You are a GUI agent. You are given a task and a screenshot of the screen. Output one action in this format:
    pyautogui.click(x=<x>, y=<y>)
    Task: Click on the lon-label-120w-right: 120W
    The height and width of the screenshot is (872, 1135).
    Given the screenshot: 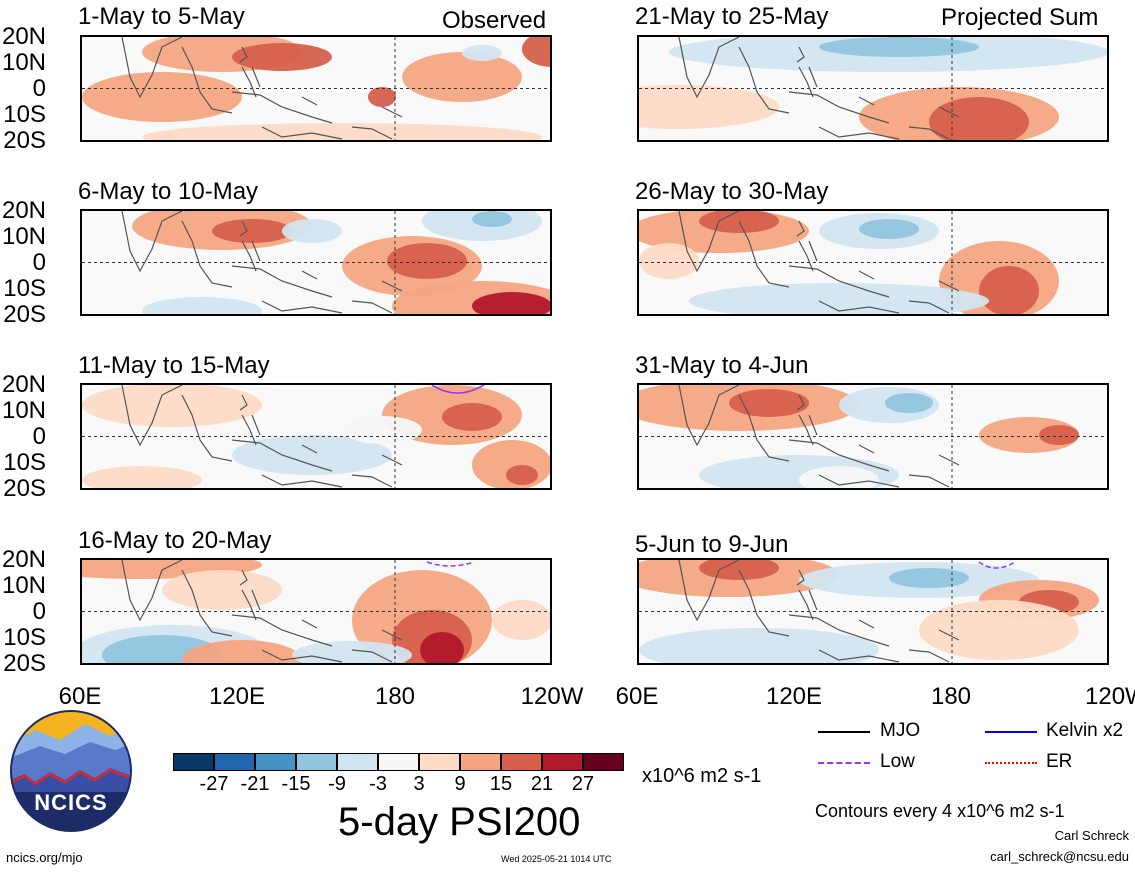 What is the action you would take?
    pyautogui.click(x=1110, y=697)
    